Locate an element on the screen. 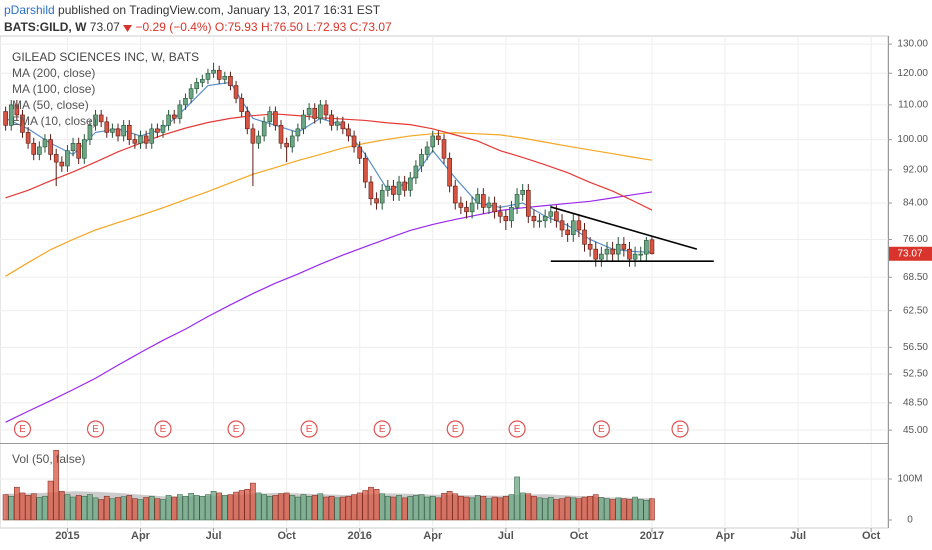 The image size is (932, 550). price-tag-label: 73.07 is located at coordinates (909, 253).